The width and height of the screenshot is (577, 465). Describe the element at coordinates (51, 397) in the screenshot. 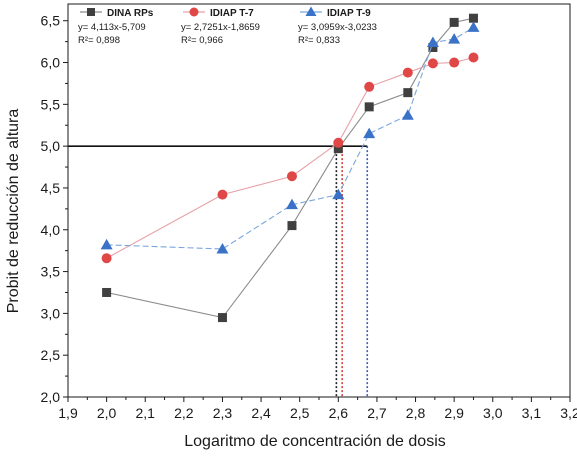

I see `y-tick-label: 2,0` at that location.